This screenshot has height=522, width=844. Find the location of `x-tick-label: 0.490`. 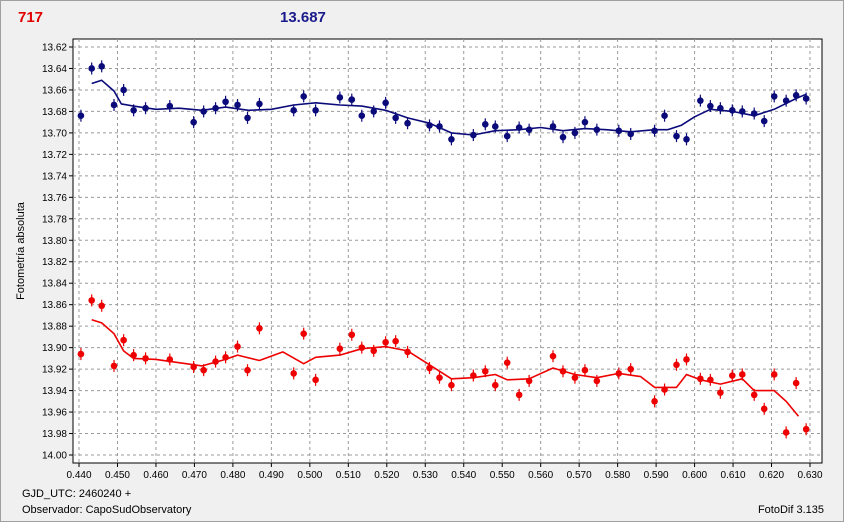

x-tick-label: 0.490 is located at coordinates (271, 475).